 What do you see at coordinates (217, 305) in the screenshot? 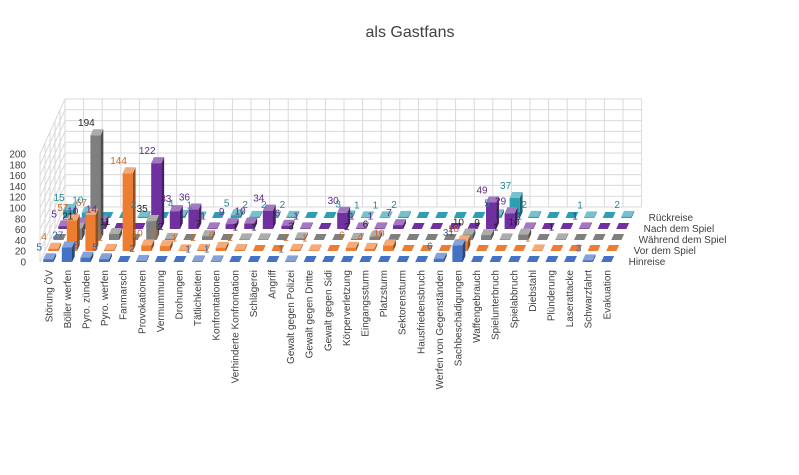
I see `category-label: Konfrontationen` at bounding box center [217, 305].